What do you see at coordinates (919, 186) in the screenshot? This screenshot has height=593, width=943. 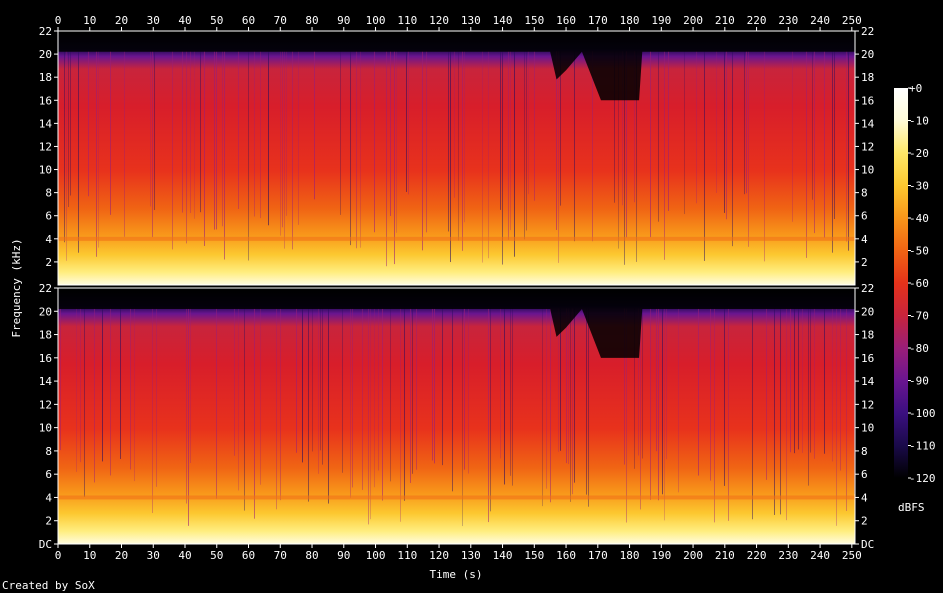 I see `colorbar-tick-label: -30` at bounding box center [919, 186].